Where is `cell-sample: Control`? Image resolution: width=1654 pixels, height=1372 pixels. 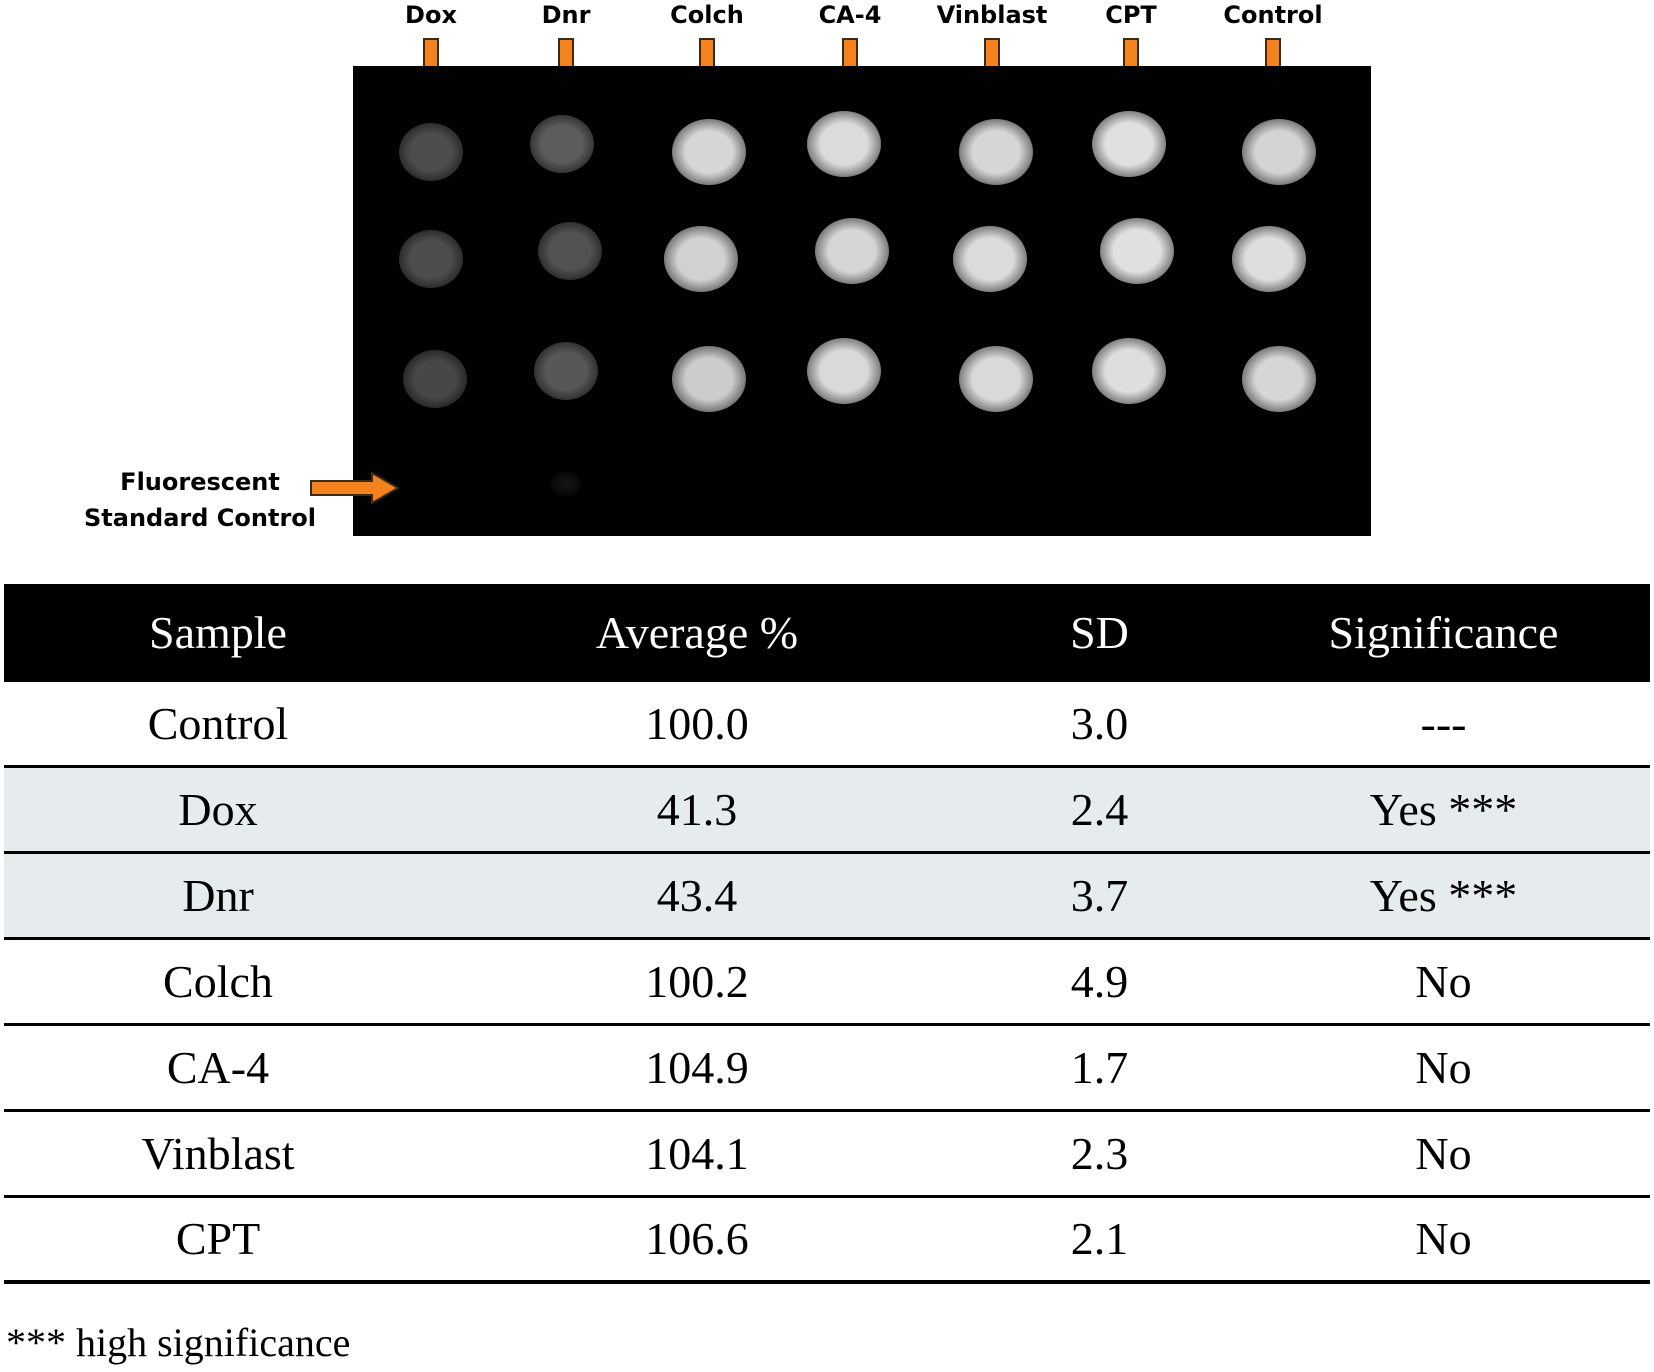 cell-sample: Control is located at coordinates (218, 723).